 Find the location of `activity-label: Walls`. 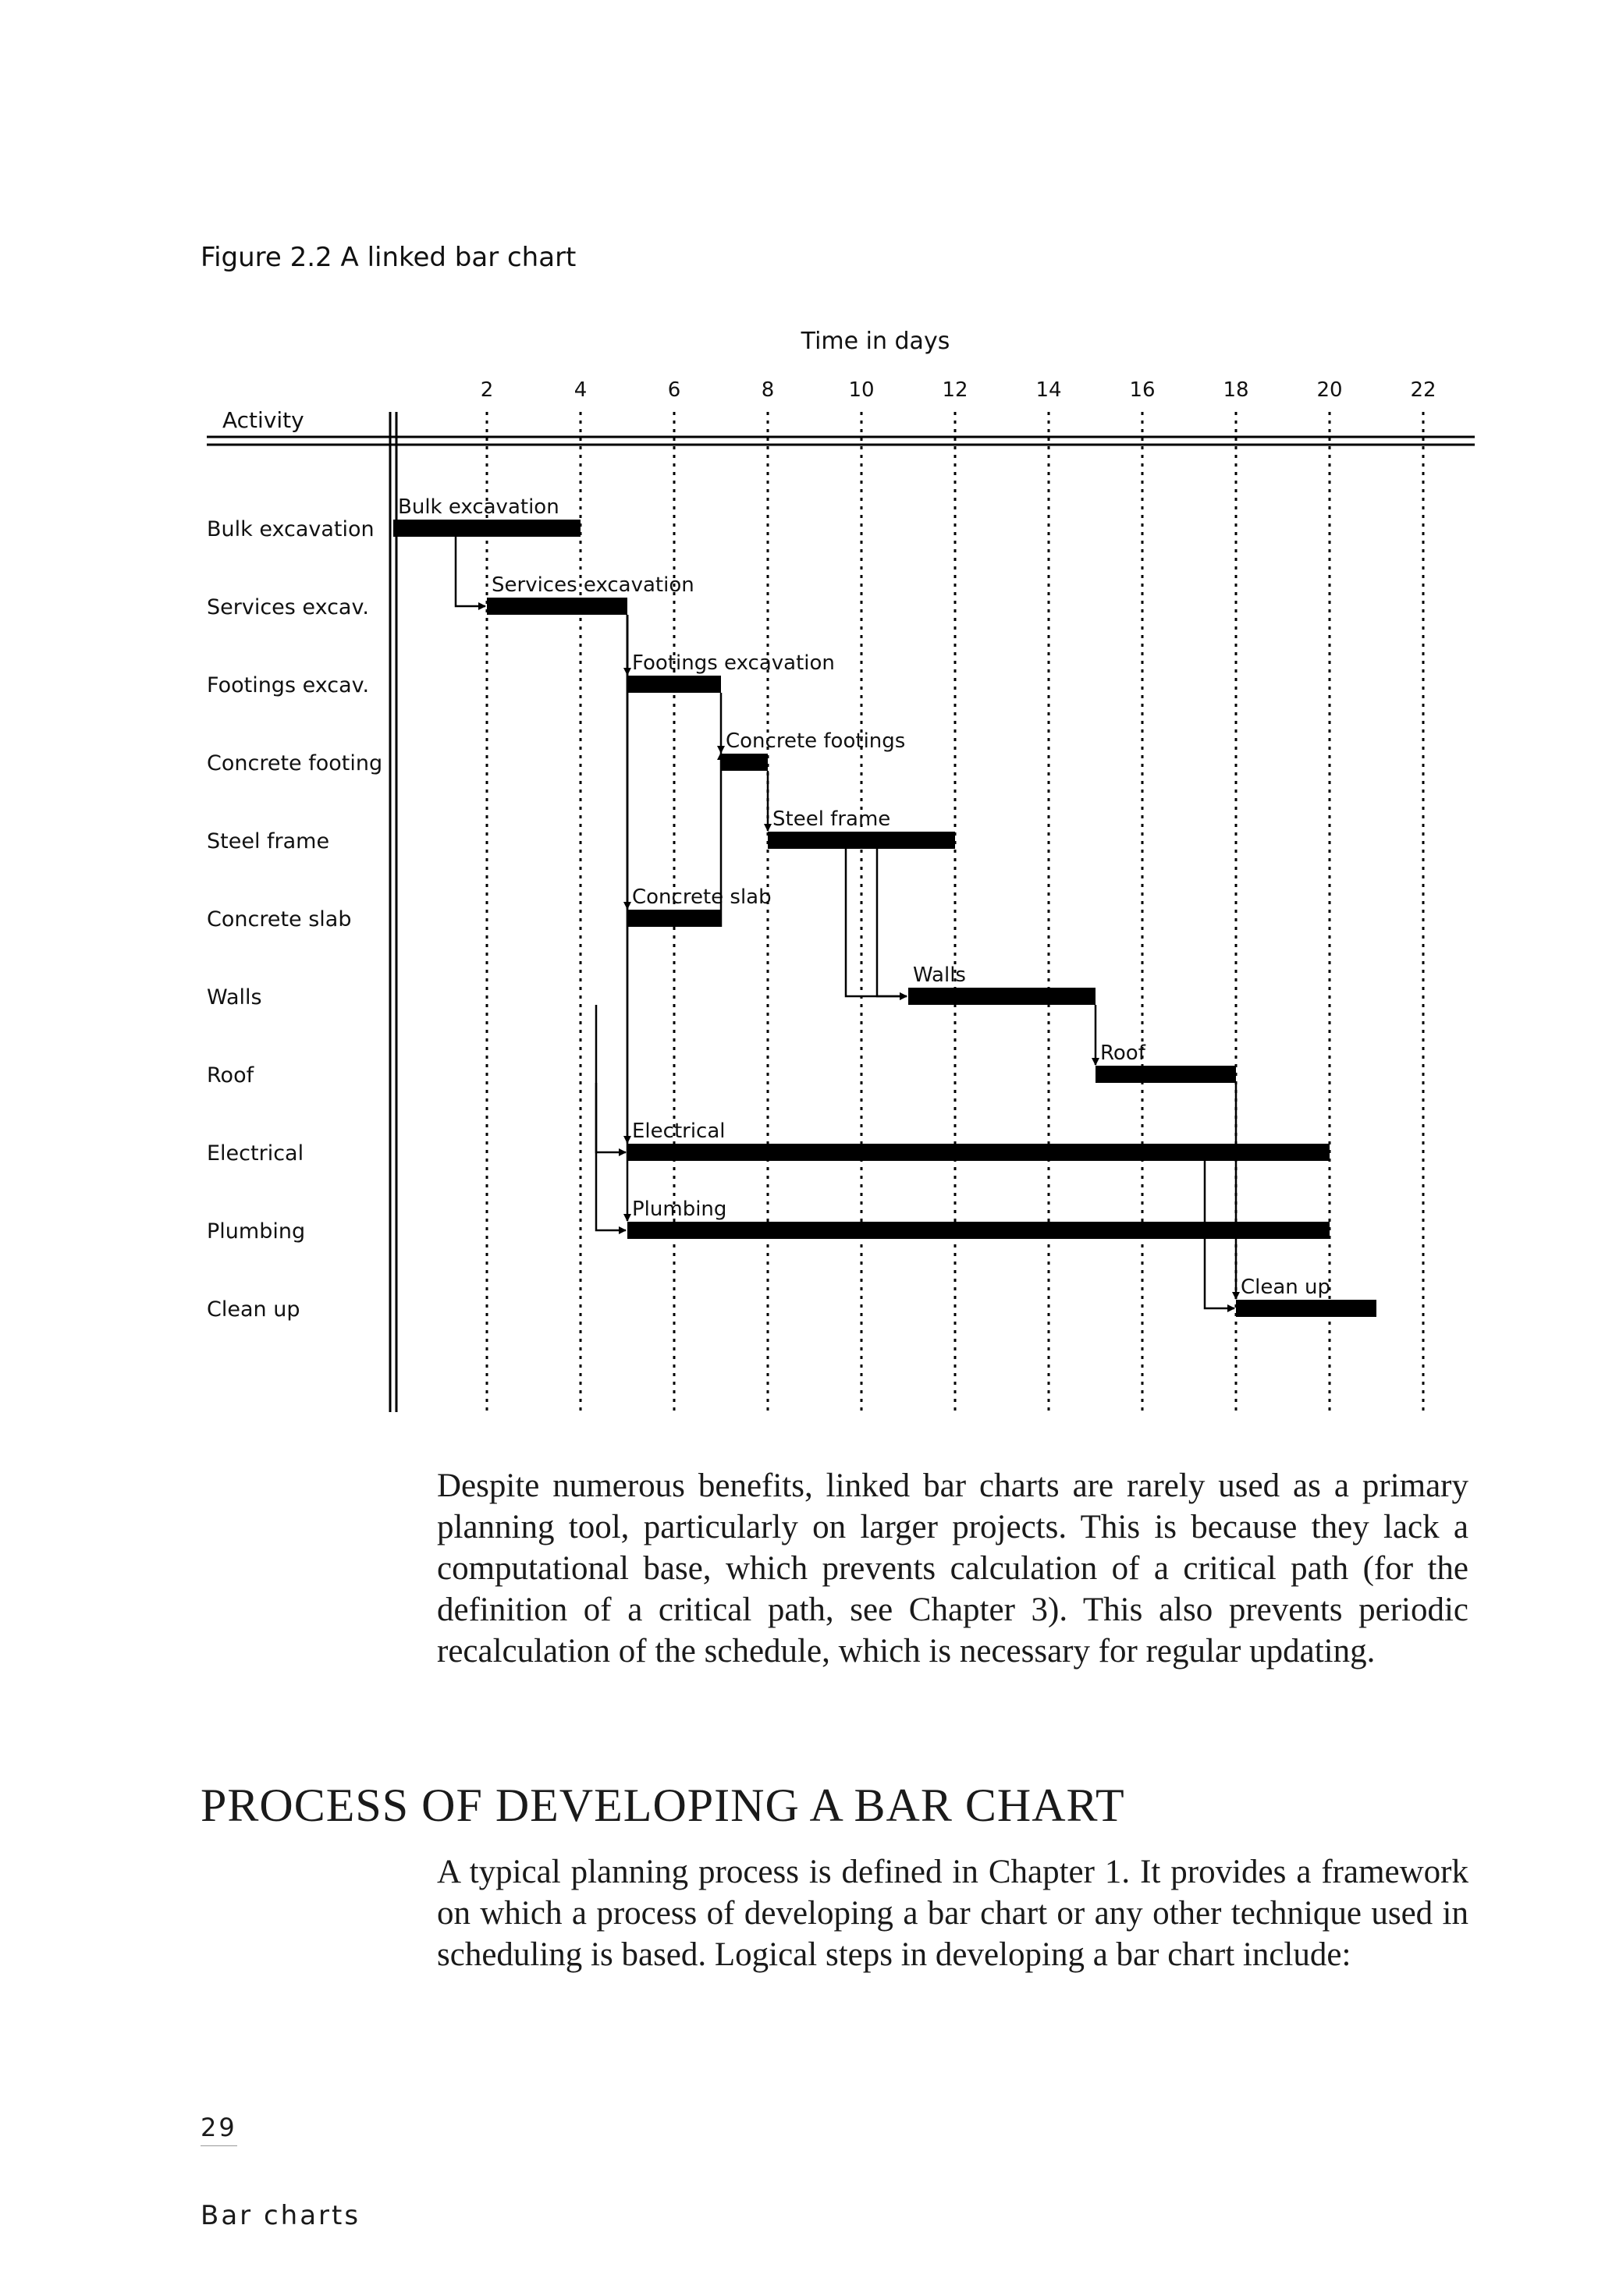

activity-label: Walls is located at coordinates (234, 998).